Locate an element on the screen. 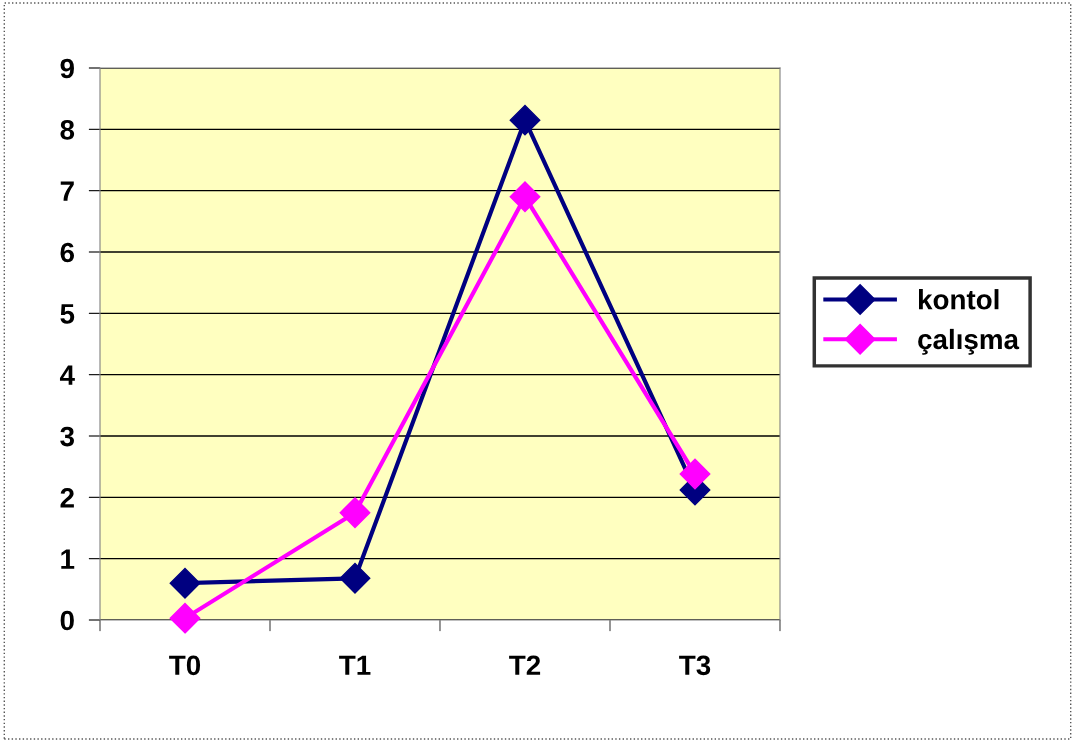  y-tick-label: 1 is located at coordinates (68, 559).